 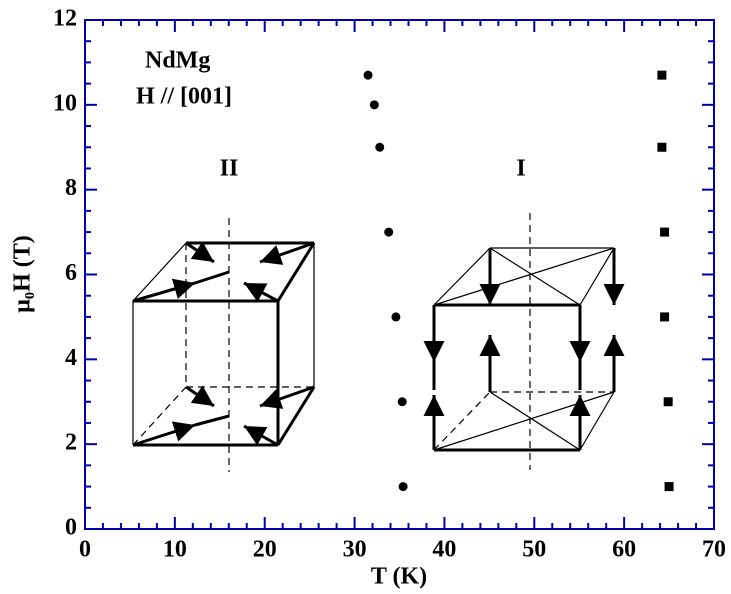 I want to click on y-tick-label: 12, so click(x=65, y=19).